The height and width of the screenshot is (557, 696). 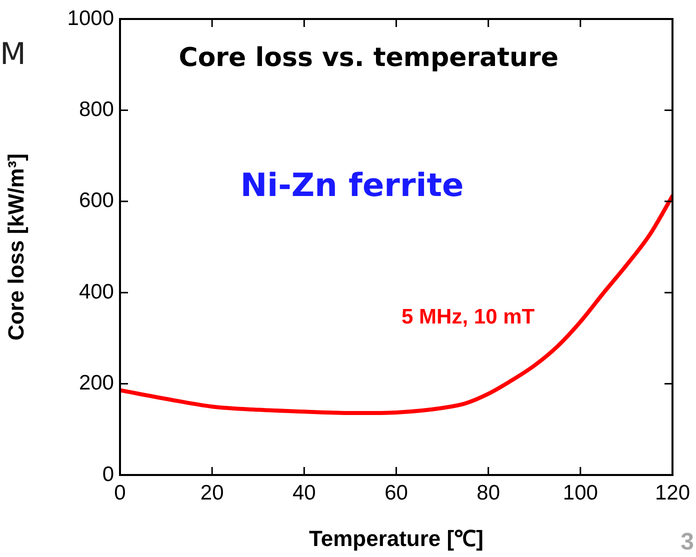 I want to click on y-tick-label: 0, so click(x=108, y=474).